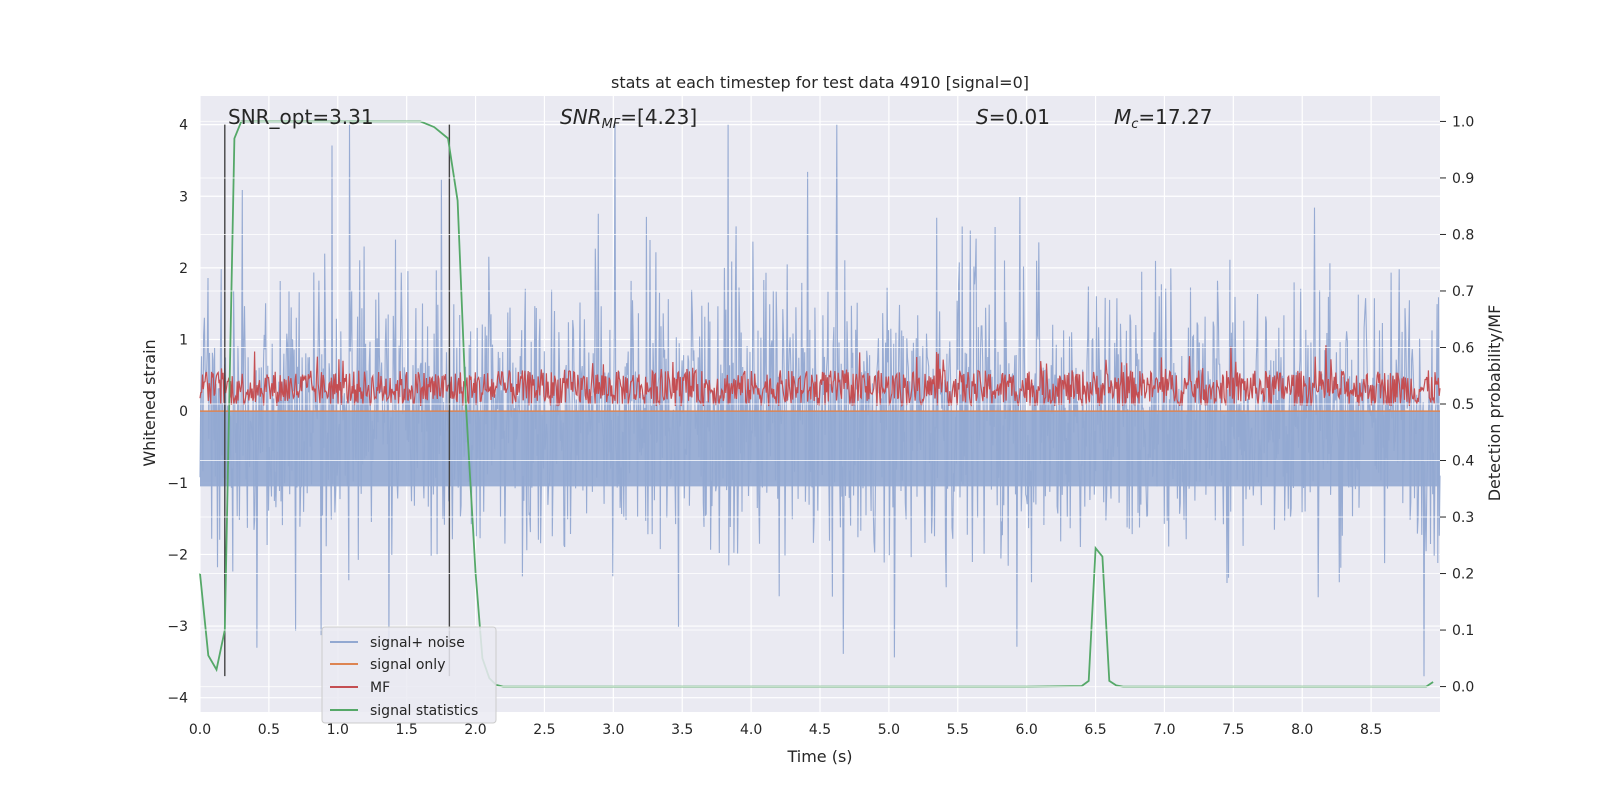  I want to click on y-tick-label: 4, so click(183, 126).